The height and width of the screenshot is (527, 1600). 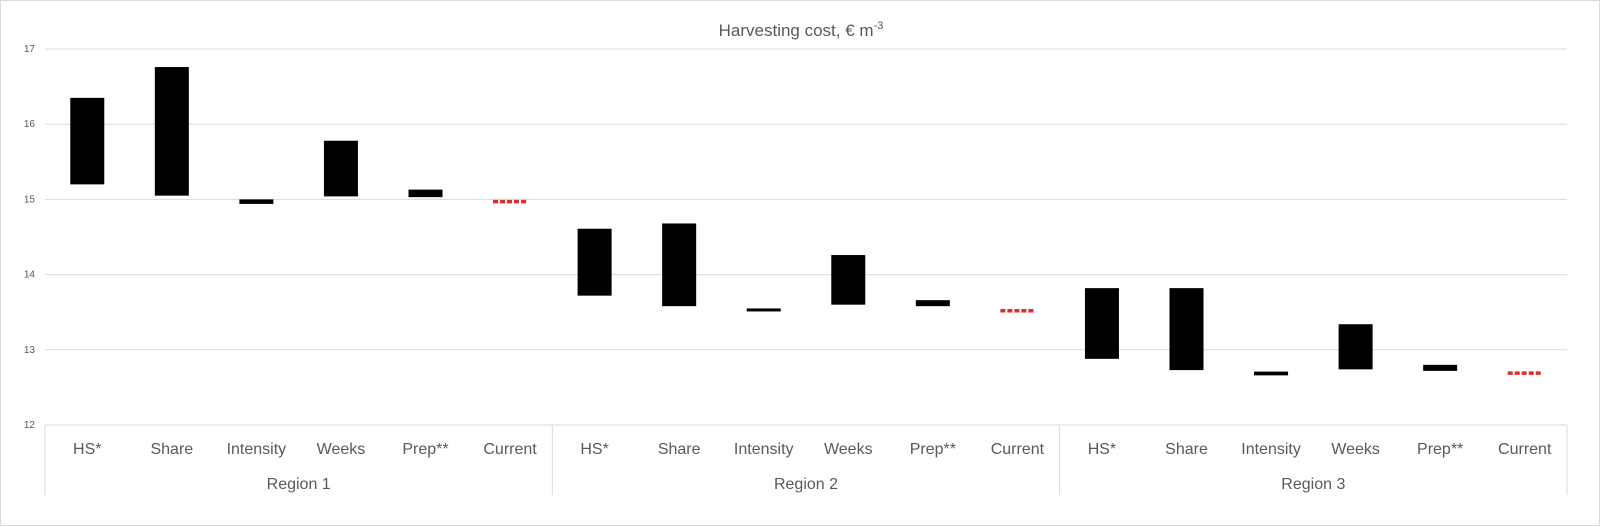 I want to click on y-tick-label: 17, so click(x=30, y=49).